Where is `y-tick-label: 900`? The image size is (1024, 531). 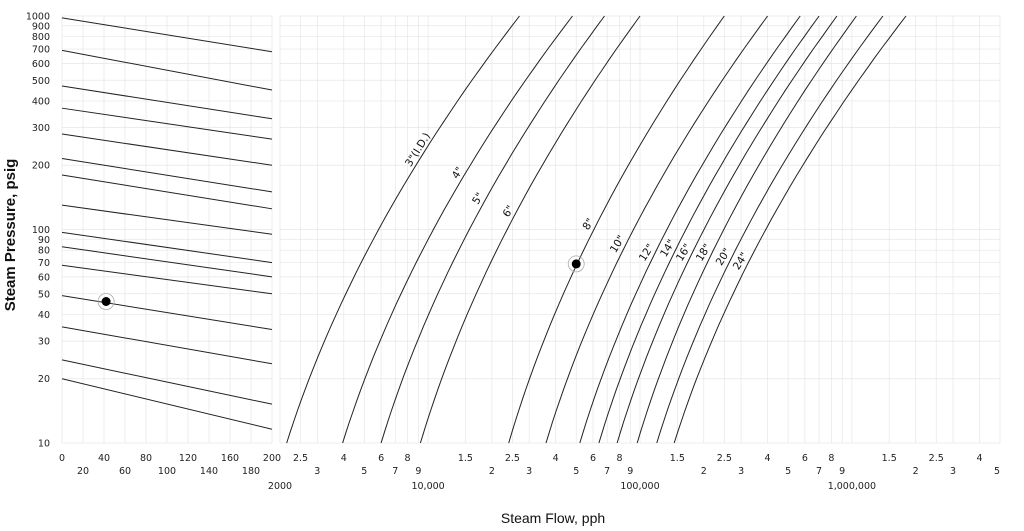
y-tick-label: 900 is located at coordinates (41, 26).